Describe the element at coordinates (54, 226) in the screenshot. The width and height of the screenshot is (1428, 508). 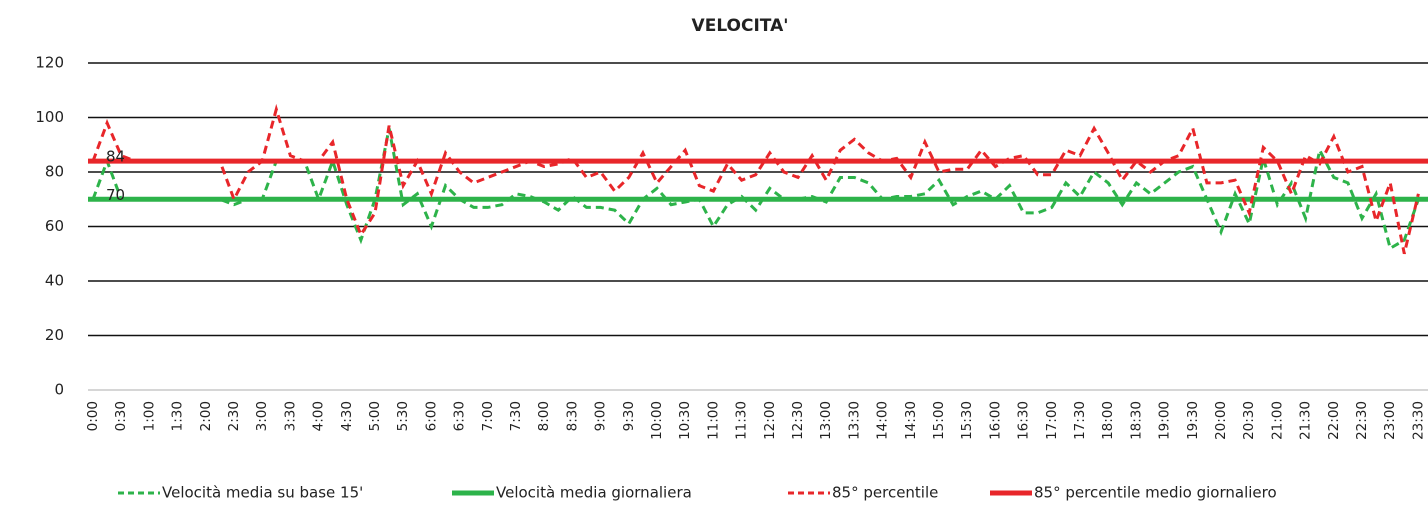
I see `y-tick-label: 60` at that location.